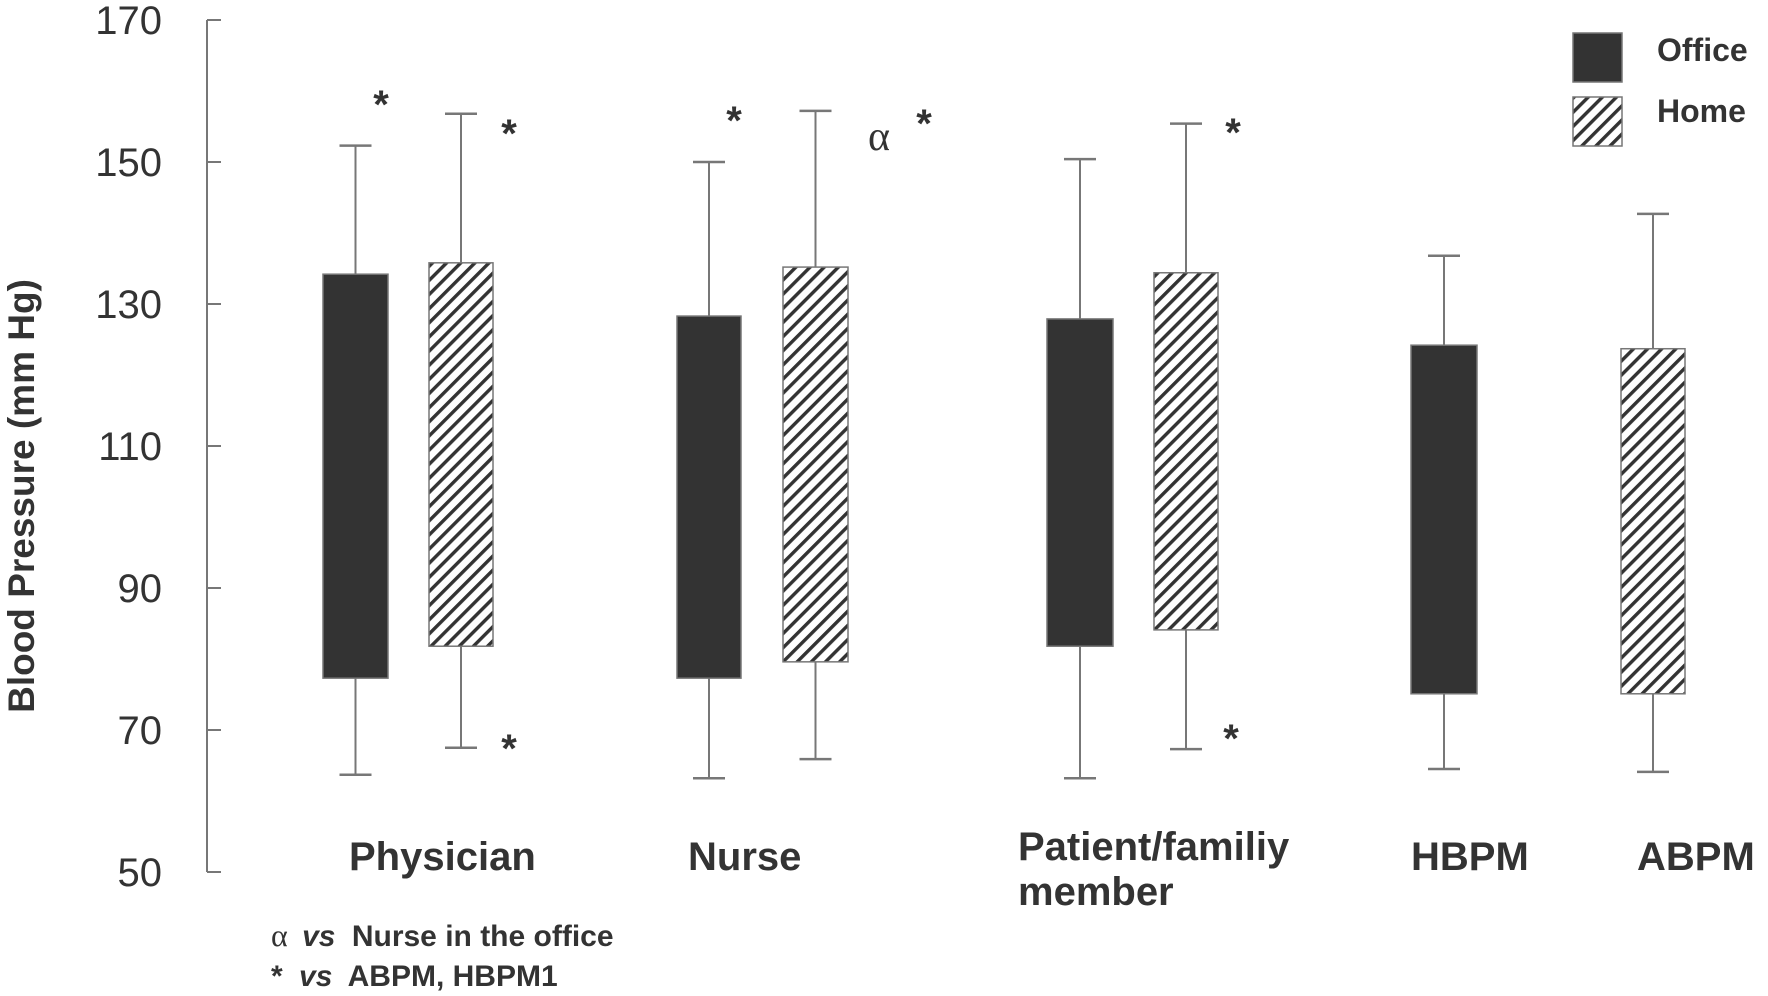  Describe the element at coordinates (1597, 57) in the screenshot. I see `legend-swatch-solid` at that location.